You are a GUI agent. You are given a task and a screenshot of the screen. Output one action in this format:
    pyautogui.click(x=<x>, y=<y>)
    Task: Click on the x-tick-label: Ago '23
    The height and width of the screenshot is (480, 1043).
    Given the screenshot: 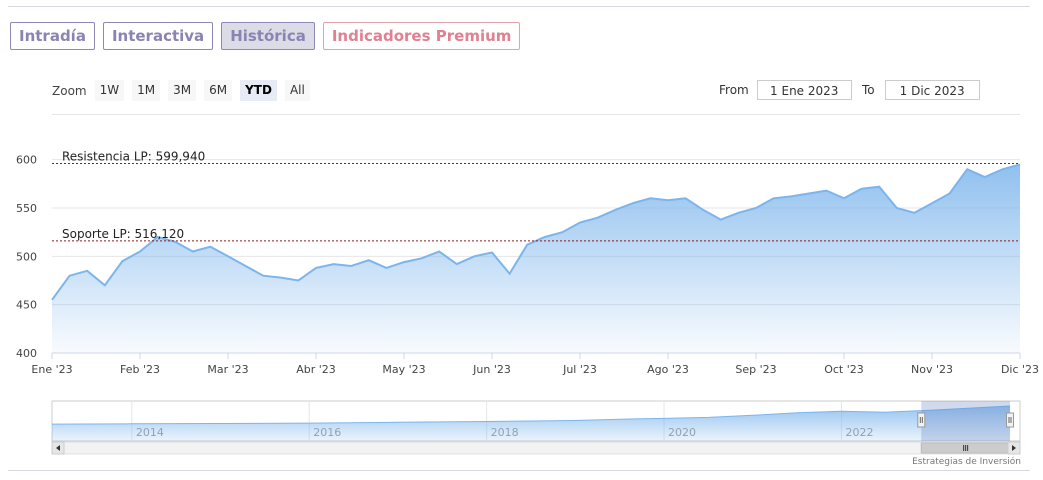 What is the action you would take?
    pyautogui.click(x=668, y=369)
    